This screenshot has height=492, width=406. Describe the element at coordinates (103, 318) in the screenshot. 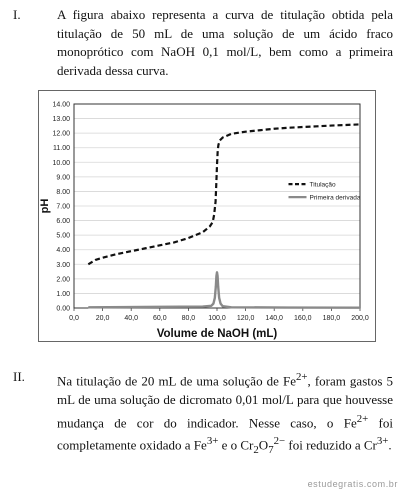

I see `x-tick-label: 20,0` at that location.